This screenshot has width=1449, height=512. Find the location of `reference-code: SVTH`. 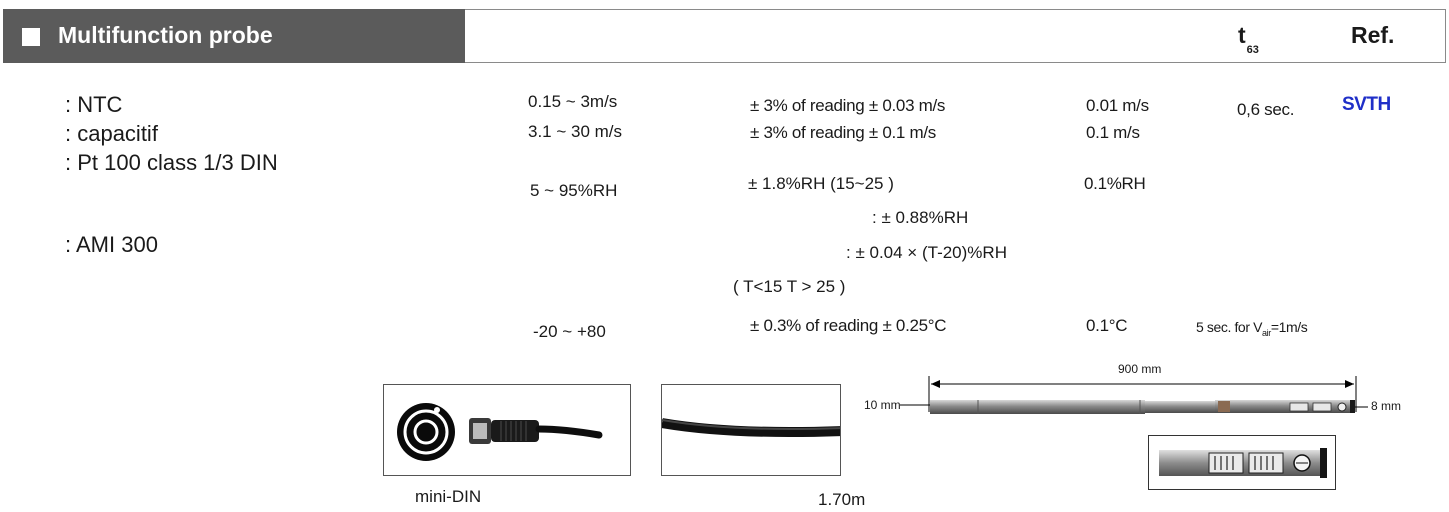

reference-code: SVTH is located at coordinates (1366, 104).